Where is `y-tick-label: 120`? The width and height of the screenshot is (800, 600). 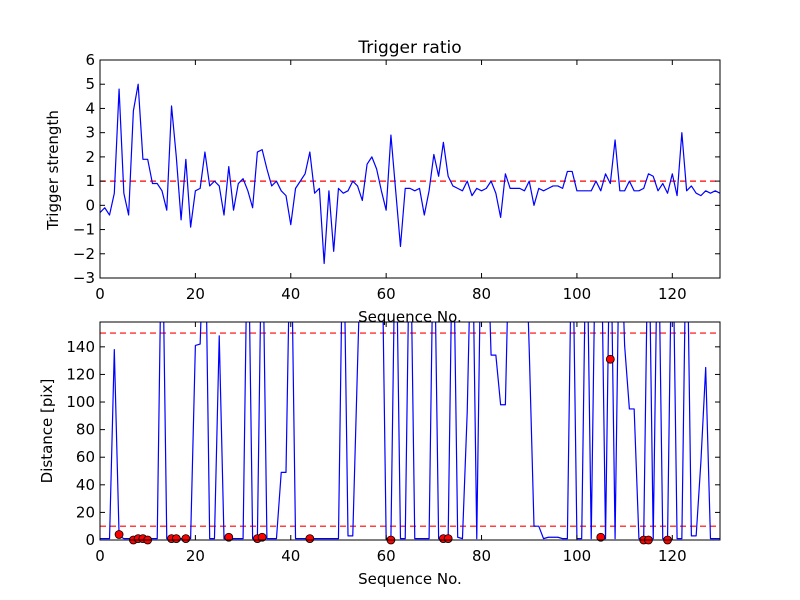
y-tick-label: 120 is located at coordinates (80, 374).